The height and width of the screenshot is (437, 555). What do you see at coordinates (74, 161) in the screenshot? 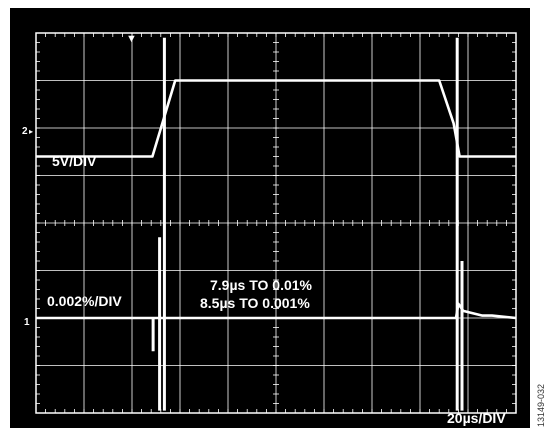
I see `ch2-scale-label: 5V/DIV` at bounding box center [74, 161].